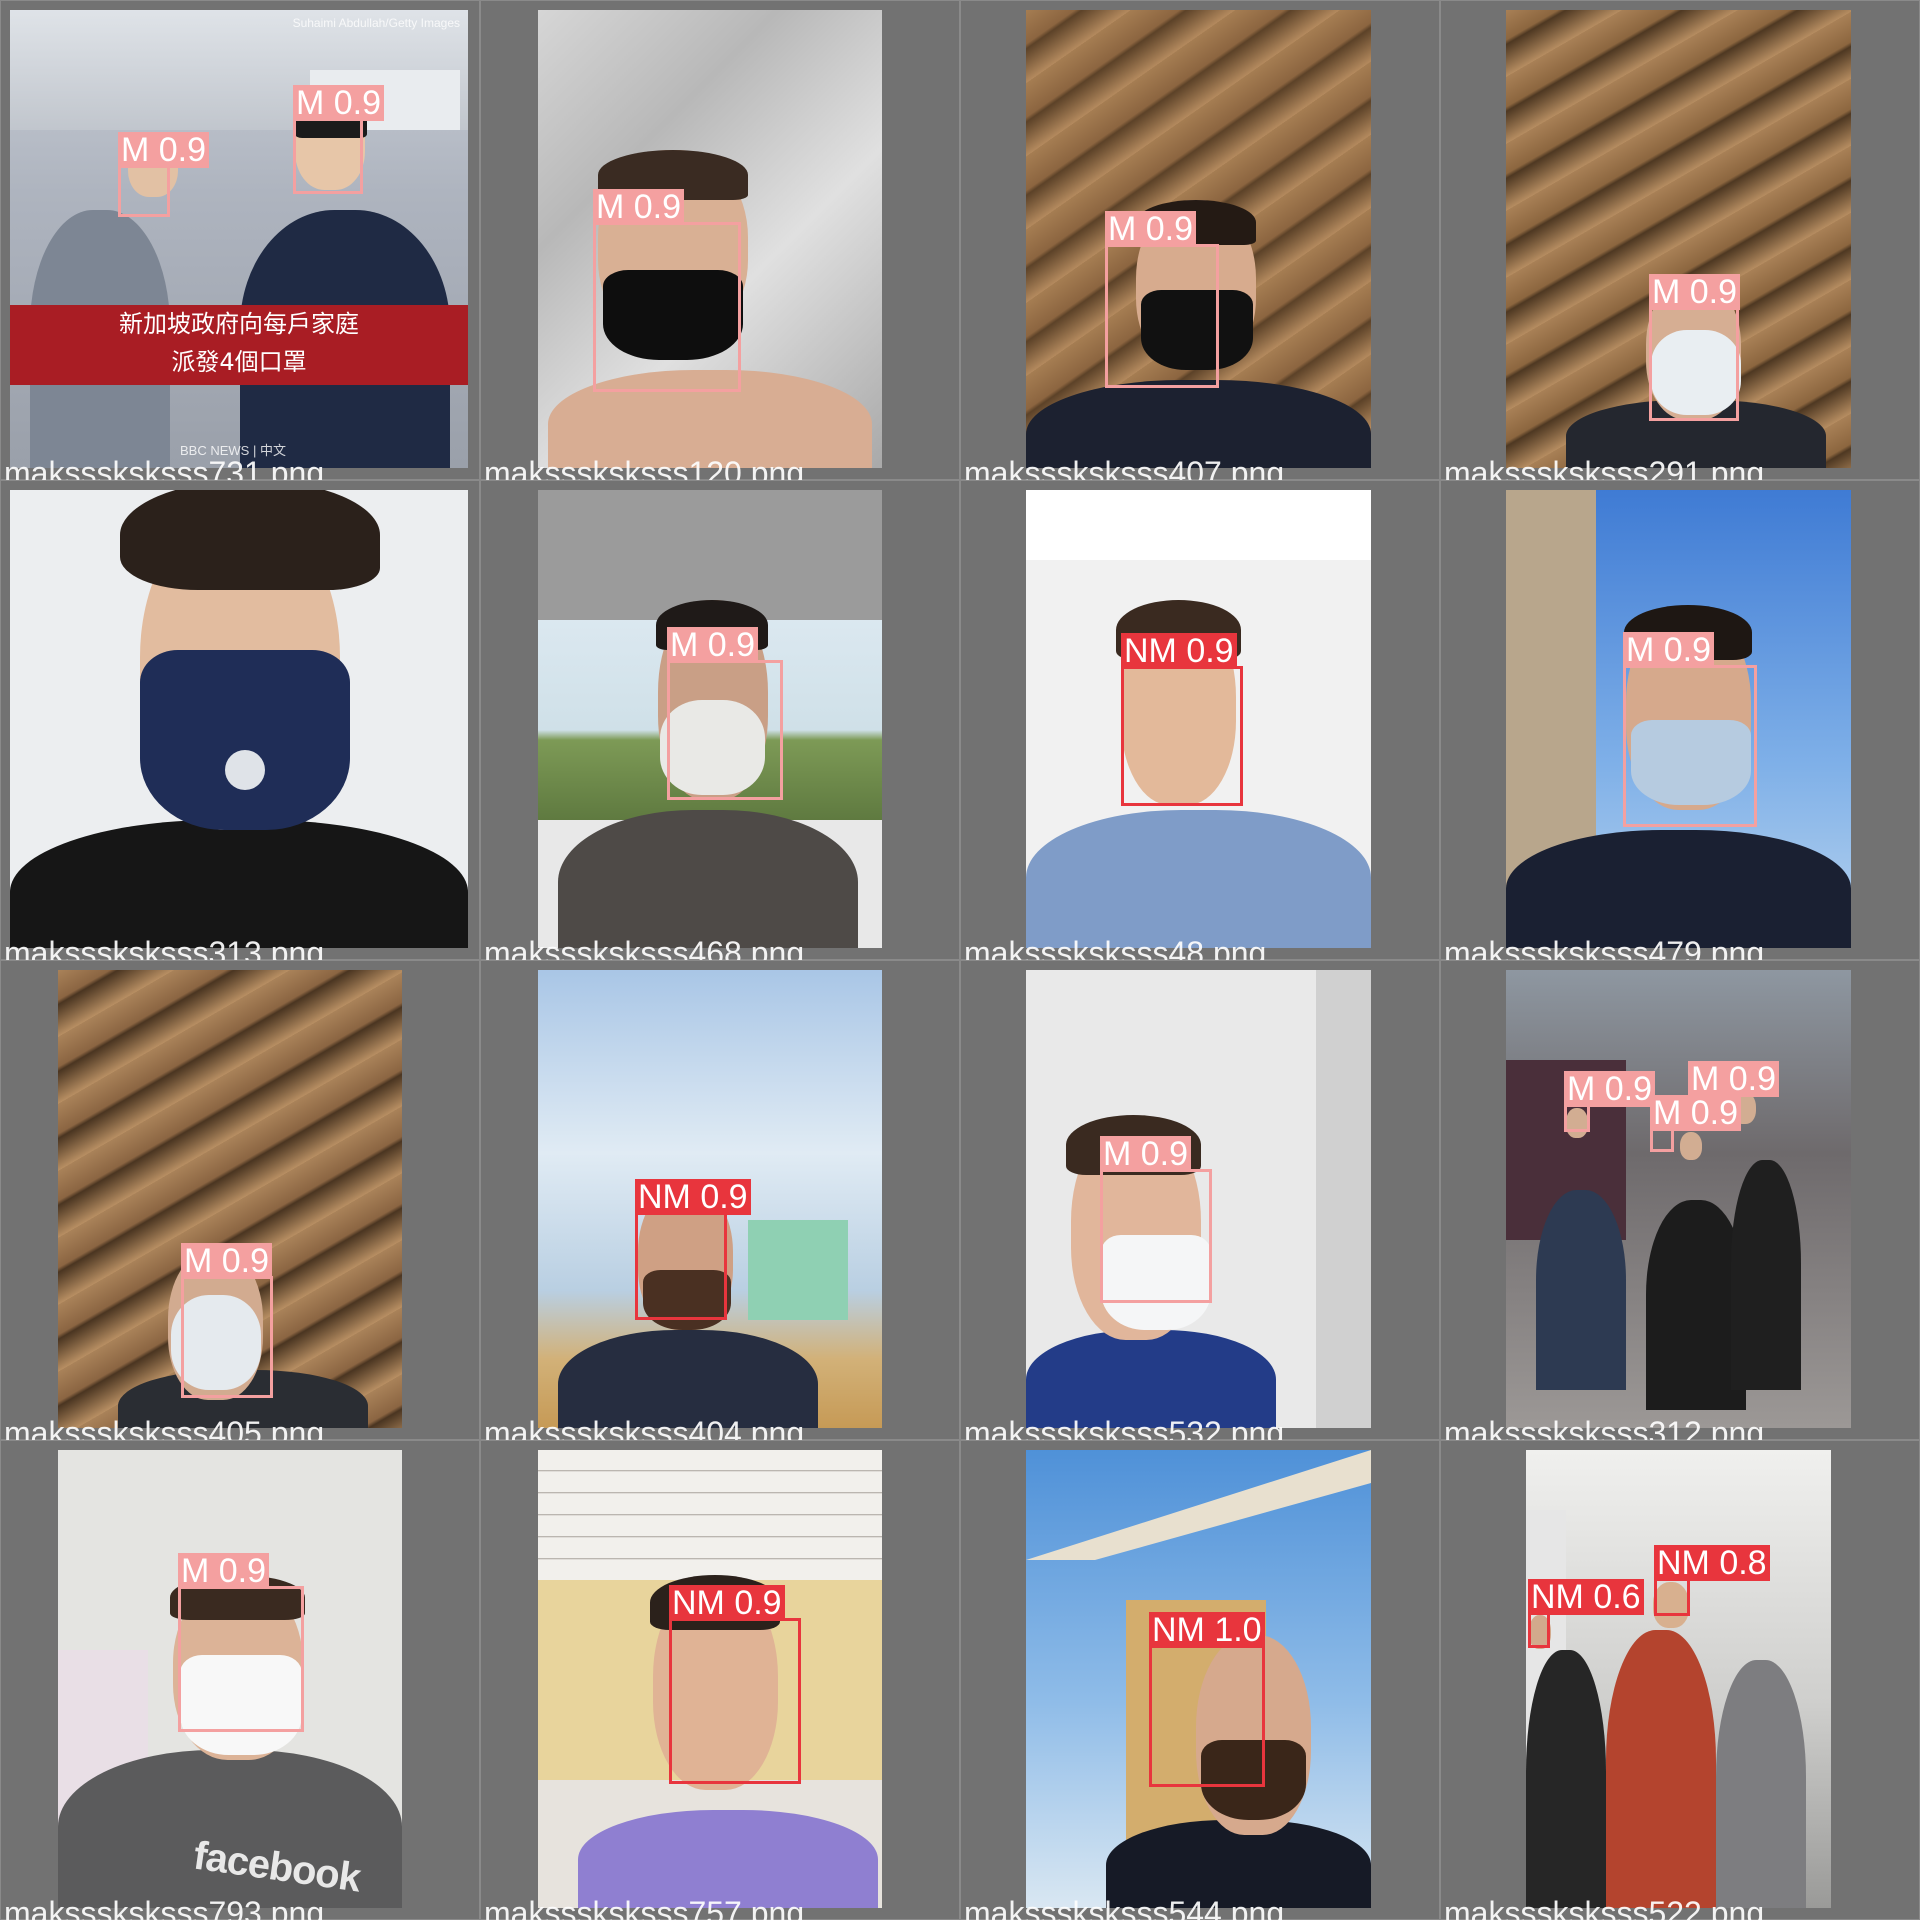  I want to click on tile: NM 0.9 maksssksksss48.png, so click(1200, 720).